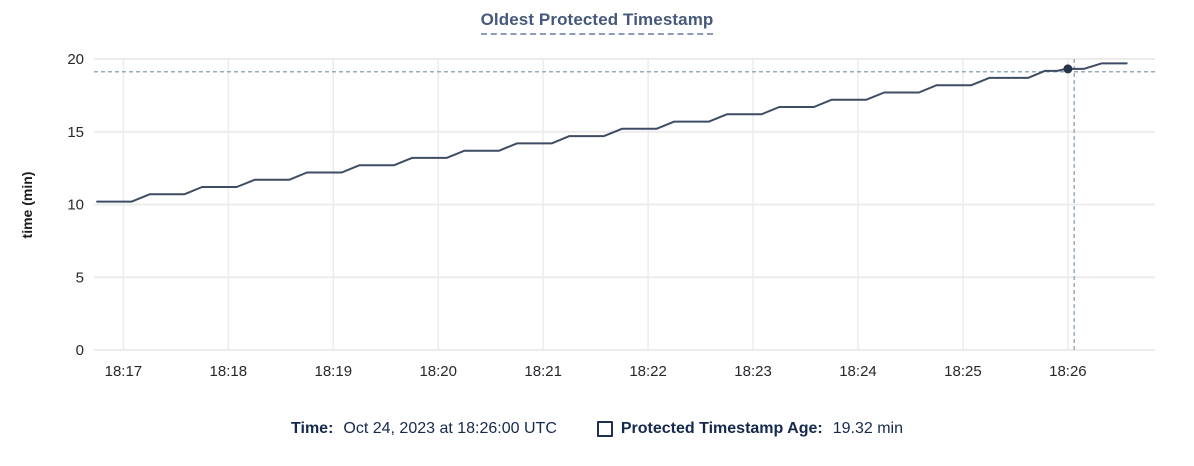 This screenshot has width=1194, height=466. What do you see at coordinates (963, 371) in the screenshot?
I see `x-tick-label: 18:25` at bounding box center [963, 371].